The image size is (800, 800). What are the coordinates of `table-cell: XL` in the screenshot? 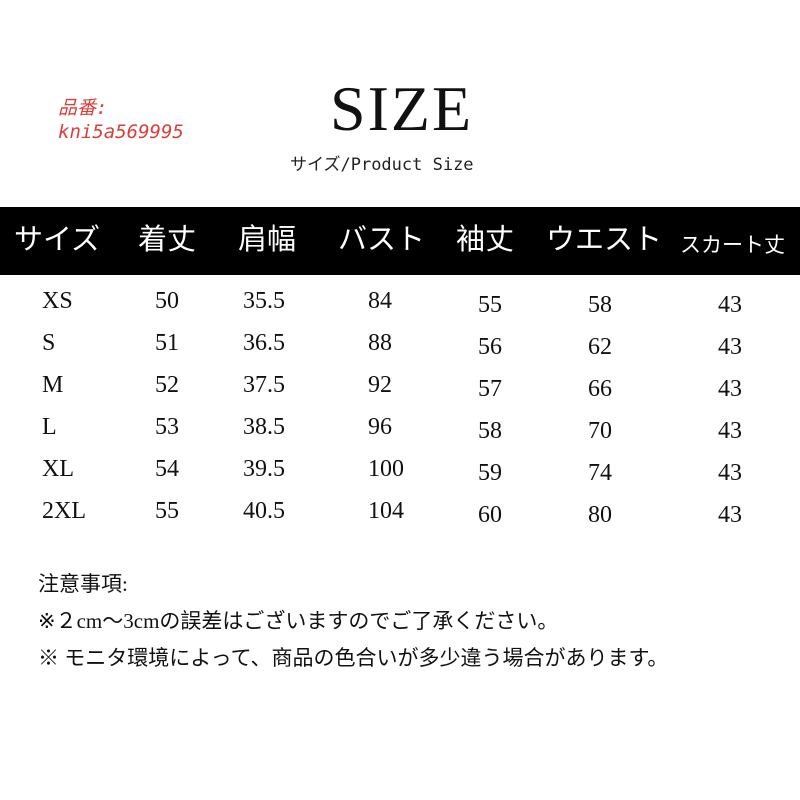 It's located at (58, 469).